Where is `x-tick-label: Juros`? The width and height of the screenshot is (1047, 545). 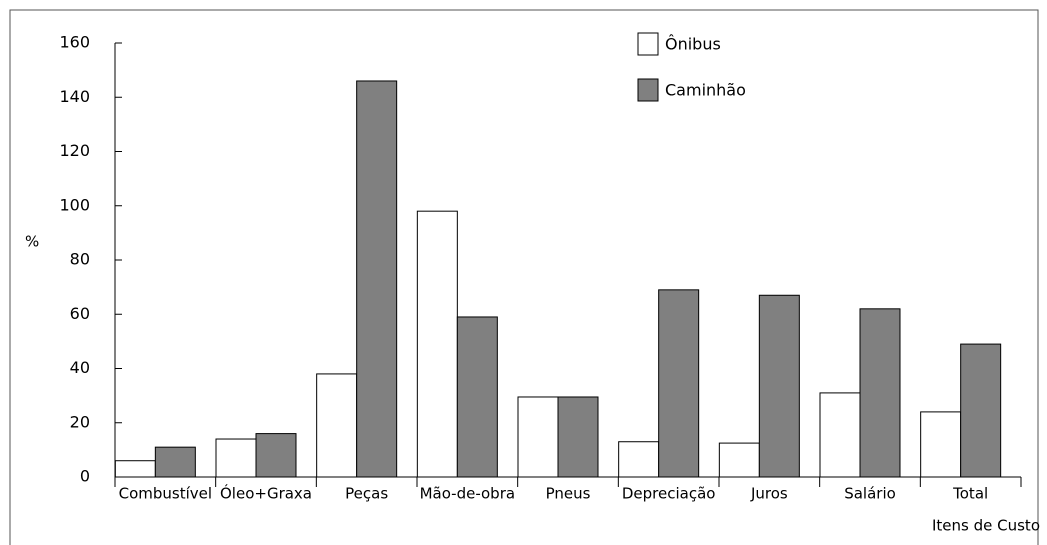 x-tick-label: Juros is located at coordinates (769, 494).